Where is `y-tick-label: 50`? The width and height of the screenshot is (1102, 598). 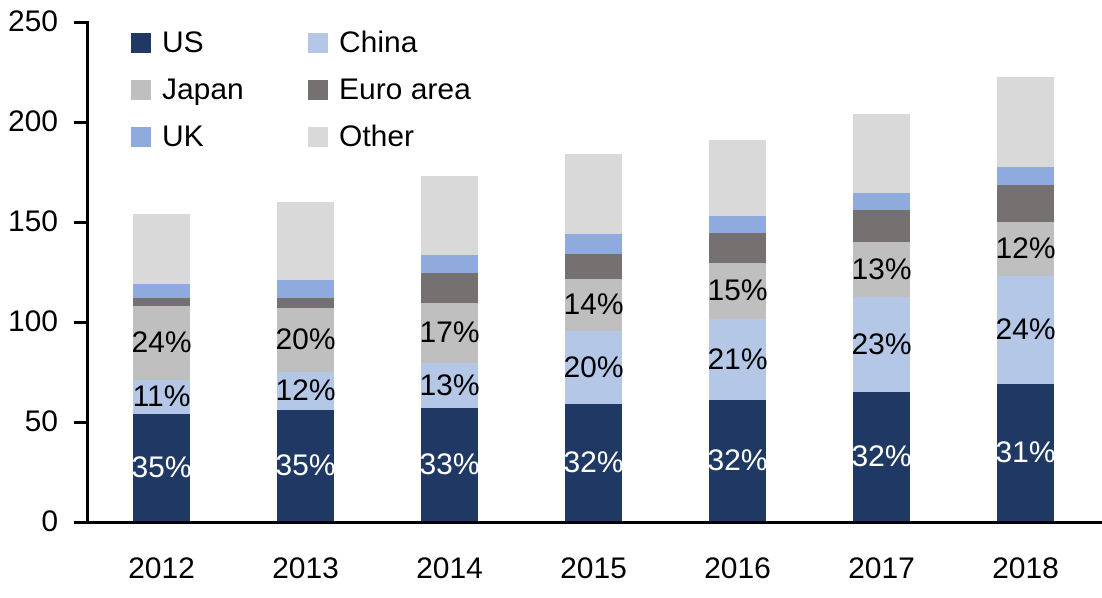 y-tick-label: 50 is located at coordinates (41, 421).